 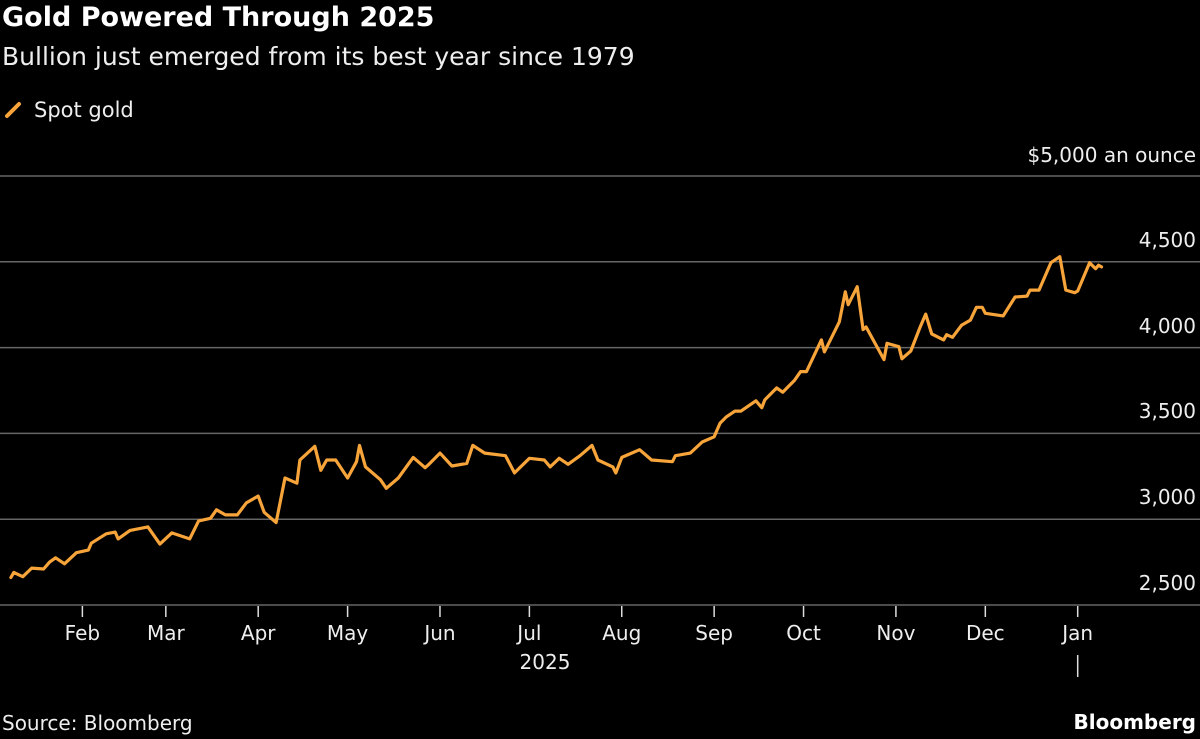 What do you see at coordinates (545, 662) in the screenshot?
I see `x-axis-year-label: 2025` at bounding box center [545, 662].